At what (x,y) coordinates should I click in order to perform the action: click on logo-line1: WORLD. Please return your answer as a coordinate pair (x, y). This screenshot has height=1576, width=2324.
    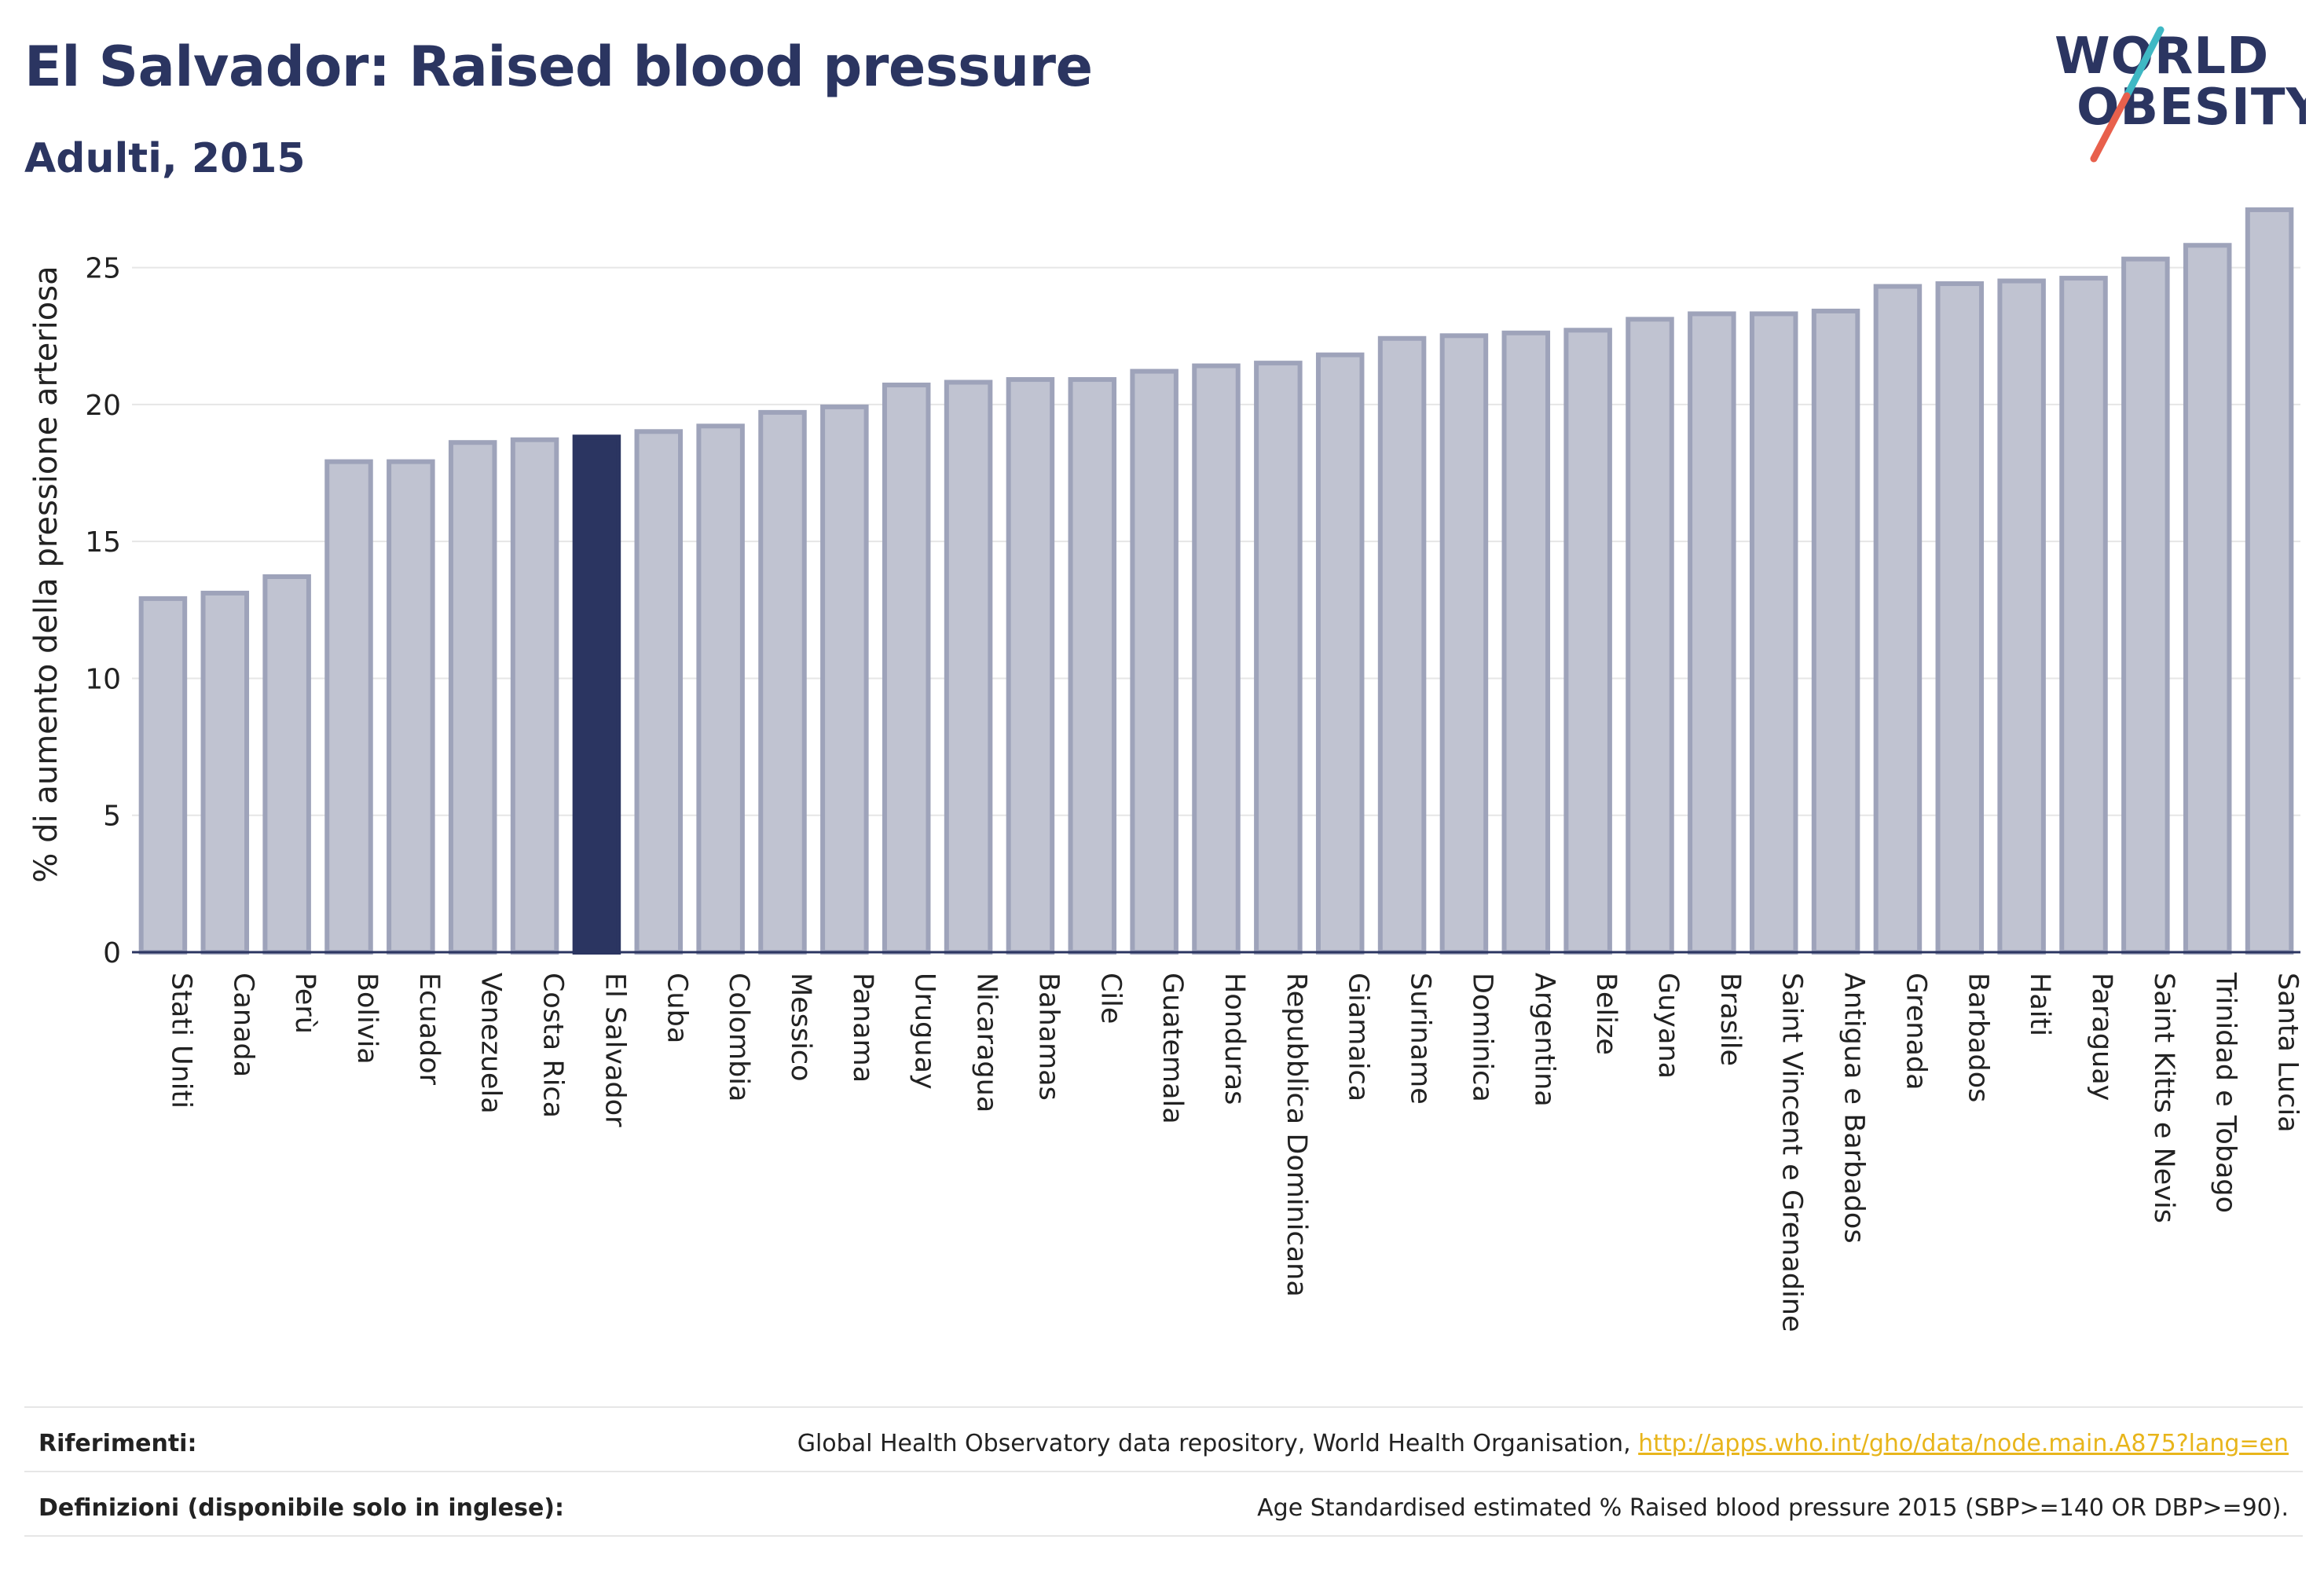
    Looking at the image, I should click on (2162, 56).